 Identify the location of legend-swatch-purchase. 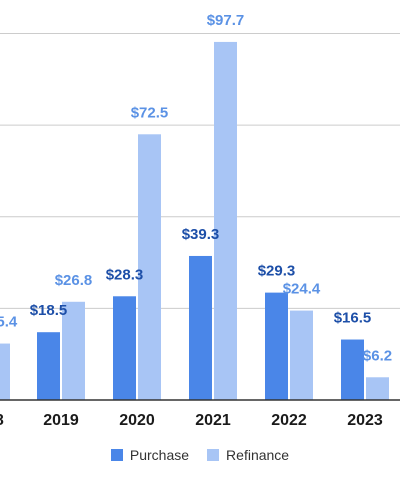
(116, 455).